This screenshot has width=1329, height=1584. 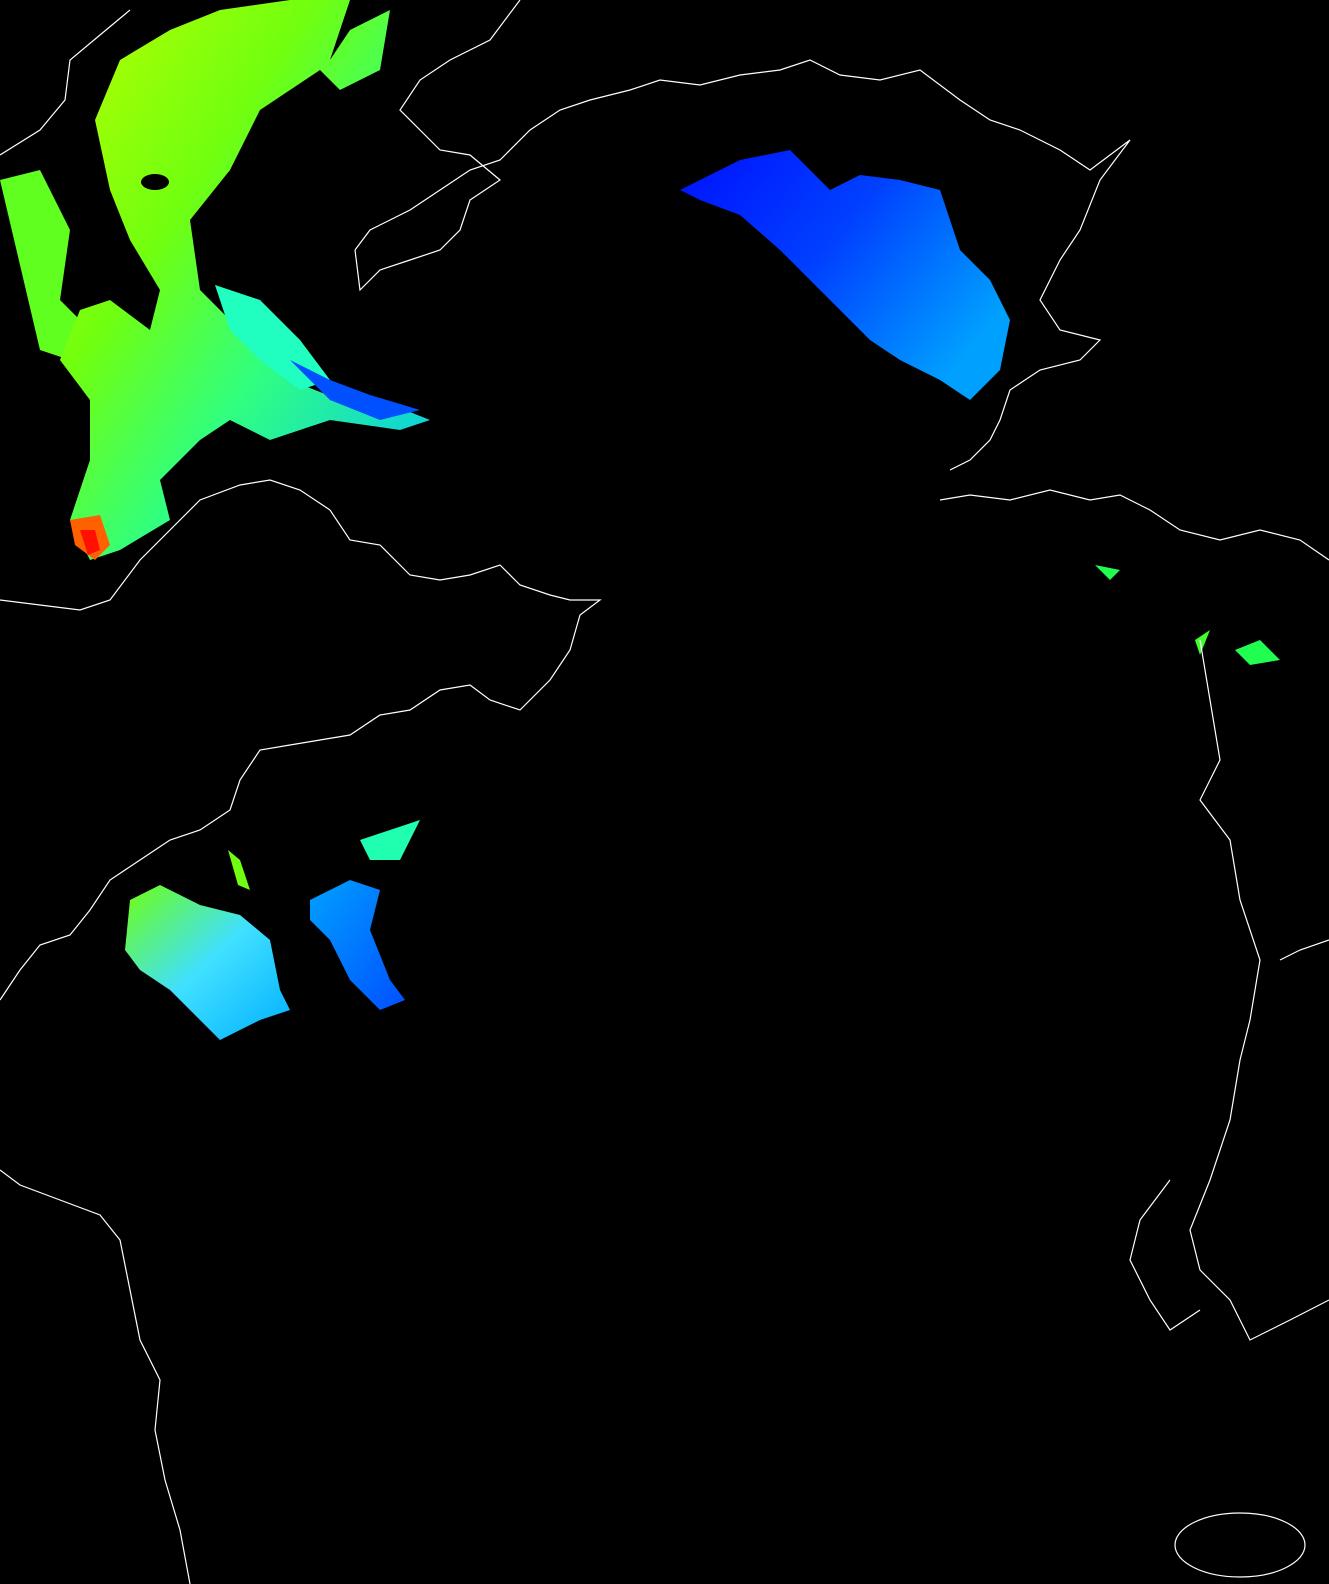 What do you see at coordinates (1187, 615) in the screenshot?
I see `data-overlay-korea-west` at bounding box center [1187, 615].